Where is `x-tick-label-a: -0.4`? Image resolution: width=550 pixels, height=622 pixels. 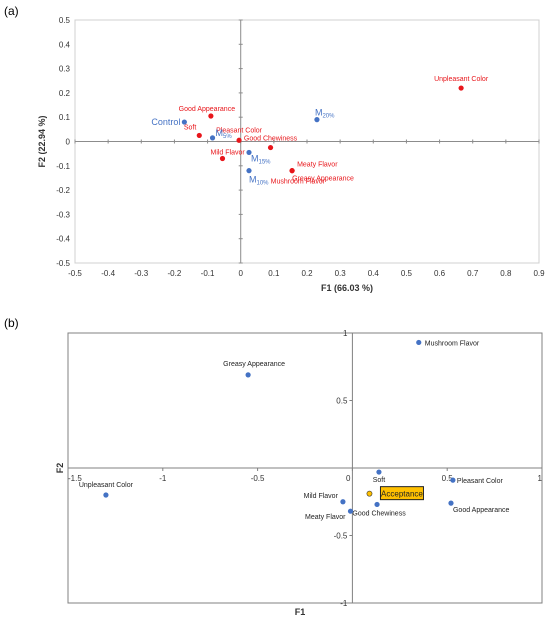
x-tick-label-a: -0.4 is located at coordinates (108, 273).